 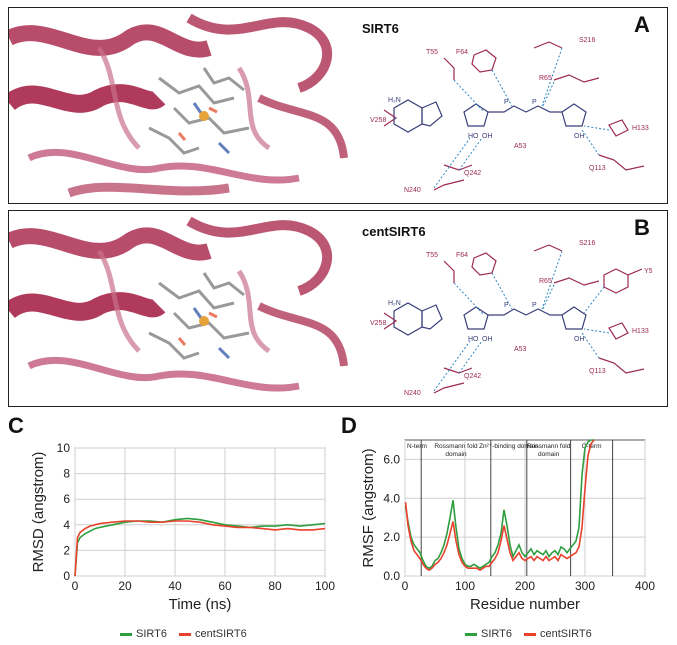 What do you see at coordinates (368, 507) in the screenshot?
I see `y-axis-label: RMSF (angstrom)` at bounding box center [368, 507].